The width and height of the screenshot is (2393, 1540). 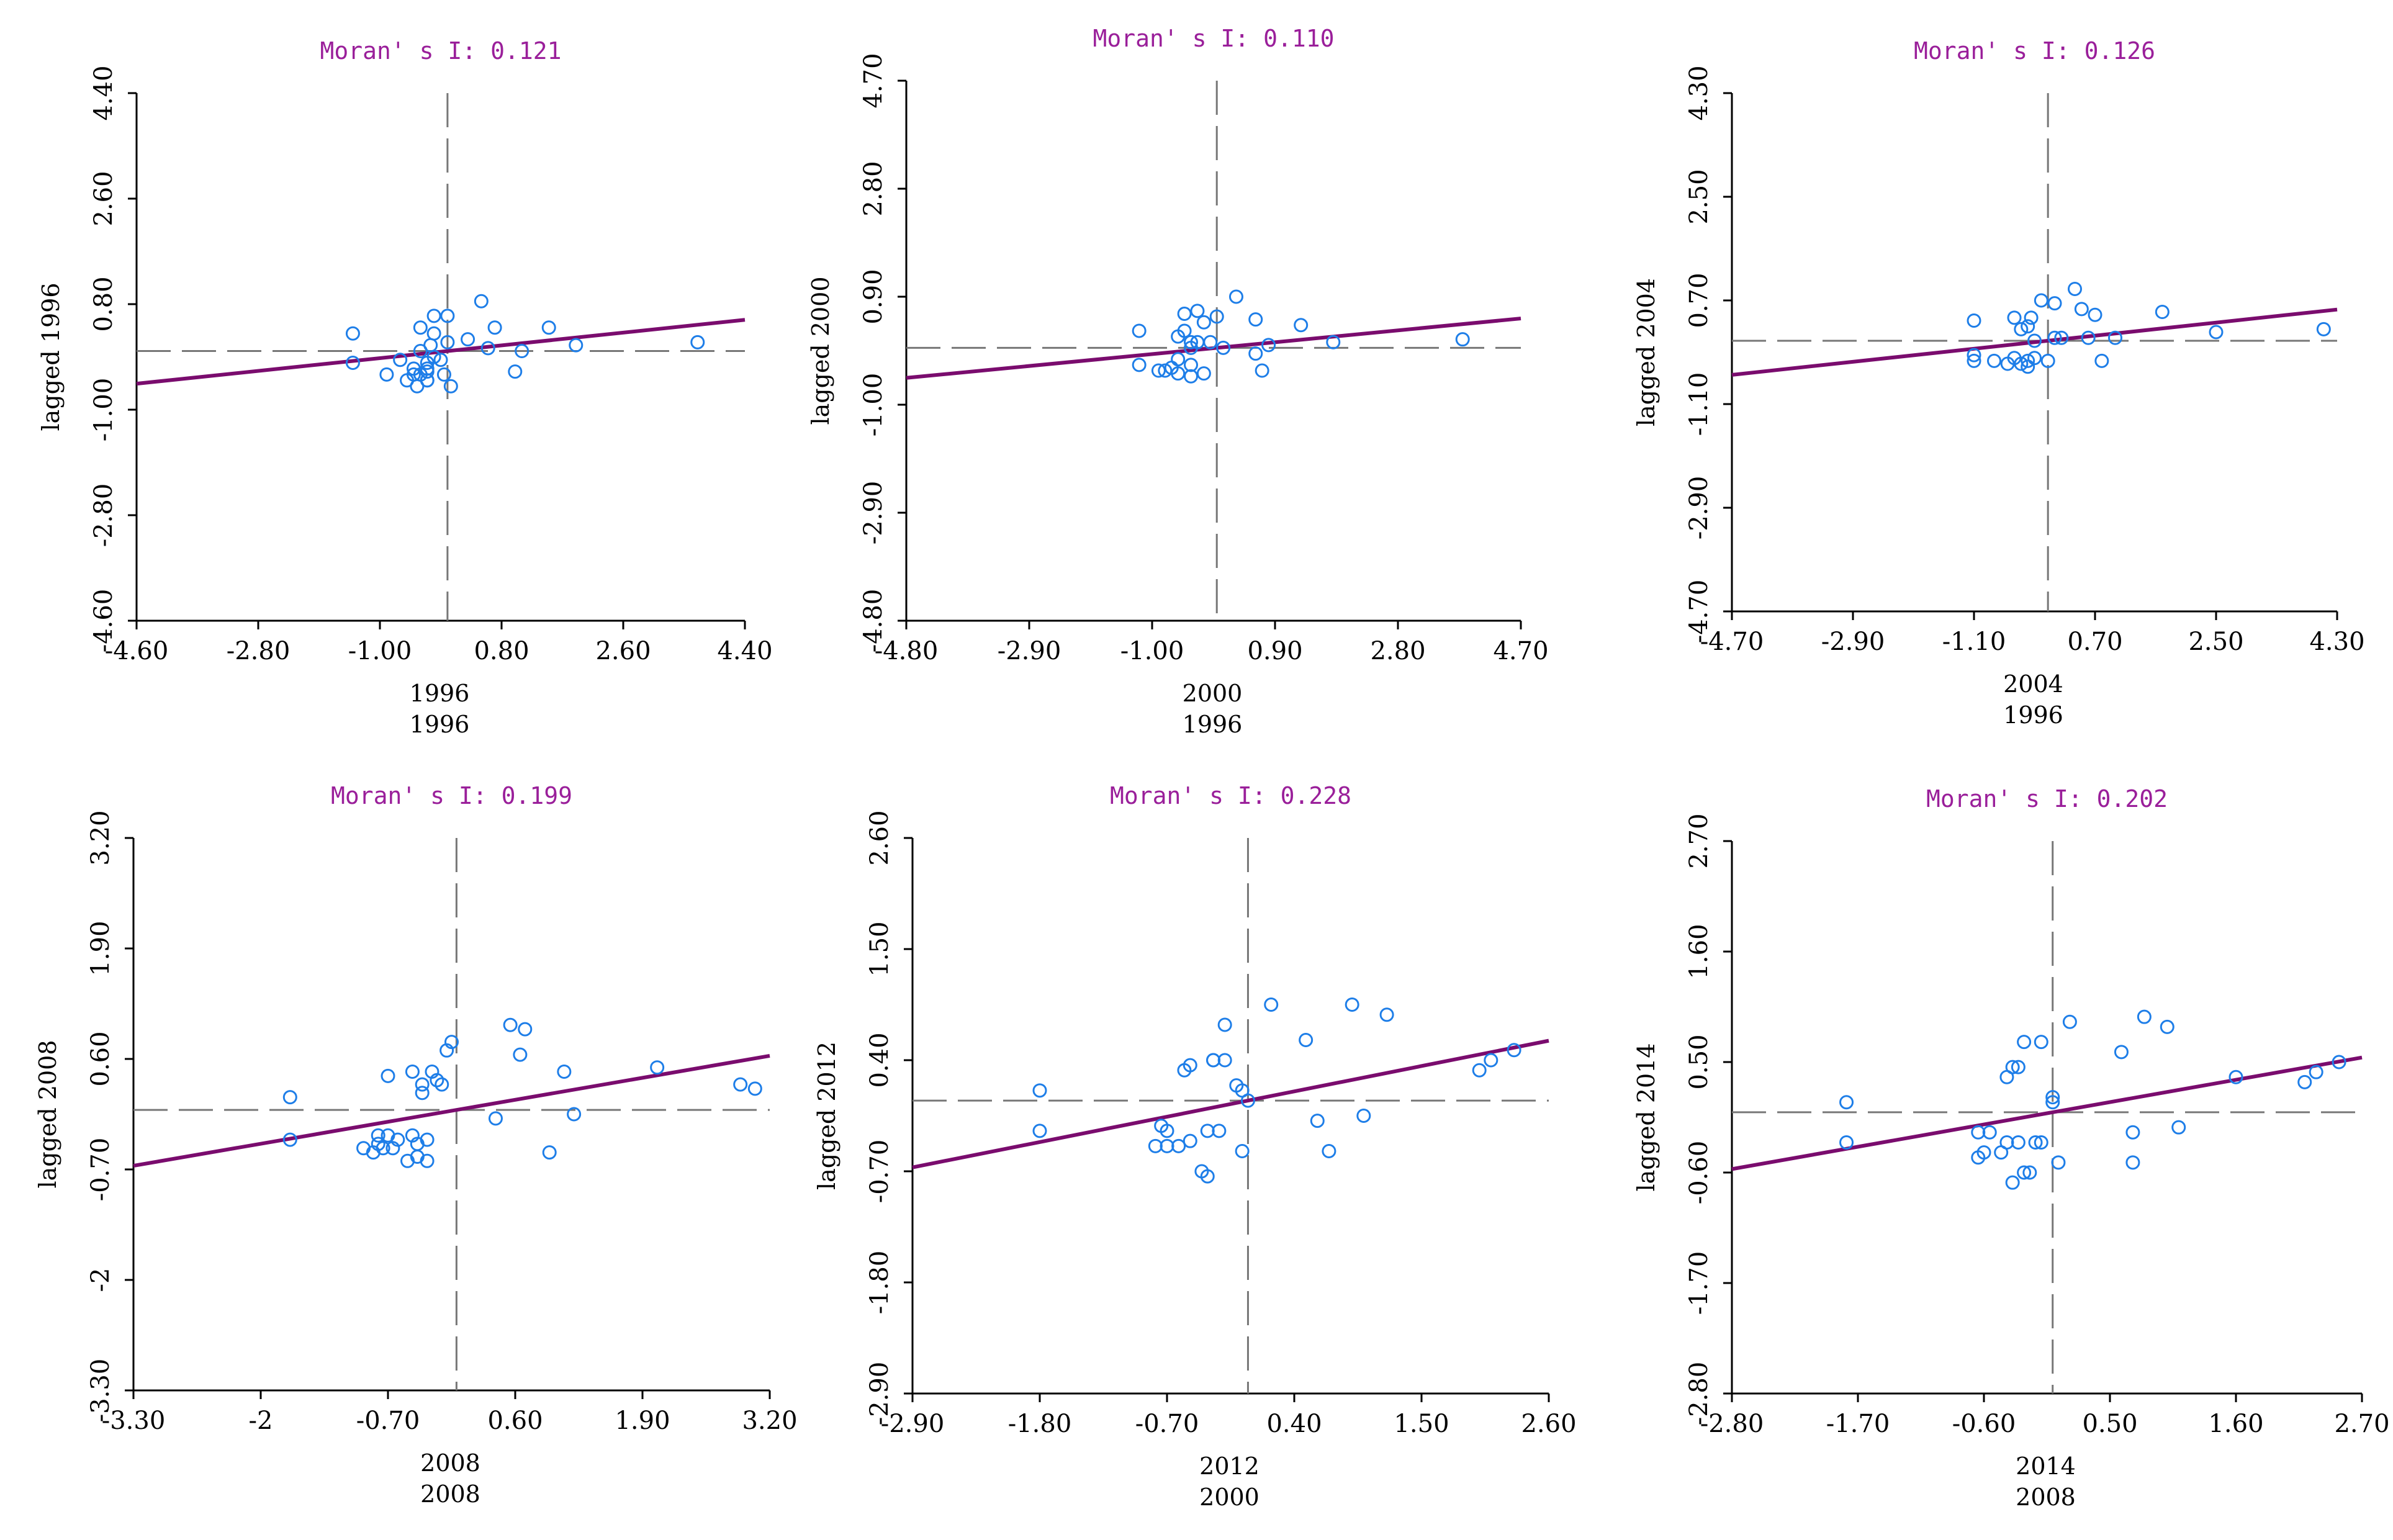 What do you see at coordinates (1699, 1173) in the screenshot?
I see `y-tick-label: -0.60` at bounding box center [1699, 1173].